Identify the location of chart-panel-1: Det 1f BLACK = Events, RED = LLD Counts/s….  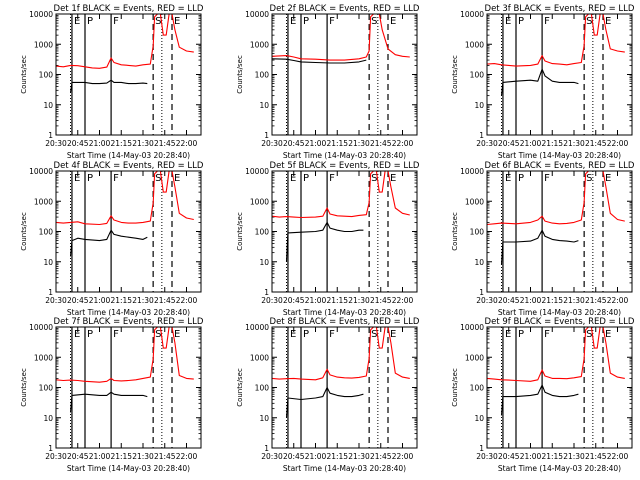
(112, 82).